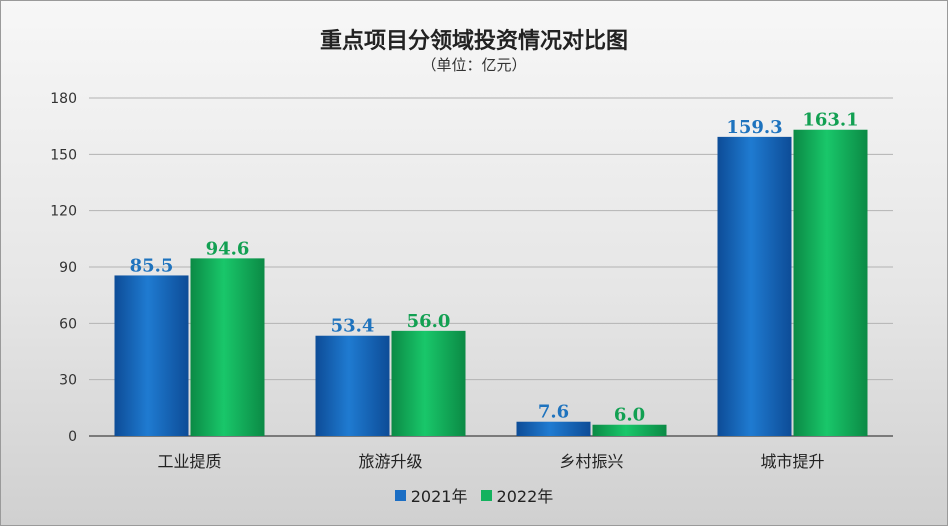 The height and width of the screenshot is (526, 948). Describe the element at coordinates (525, 496) in the screenshot. I see `legend-label-2022: 2022年` at that location.